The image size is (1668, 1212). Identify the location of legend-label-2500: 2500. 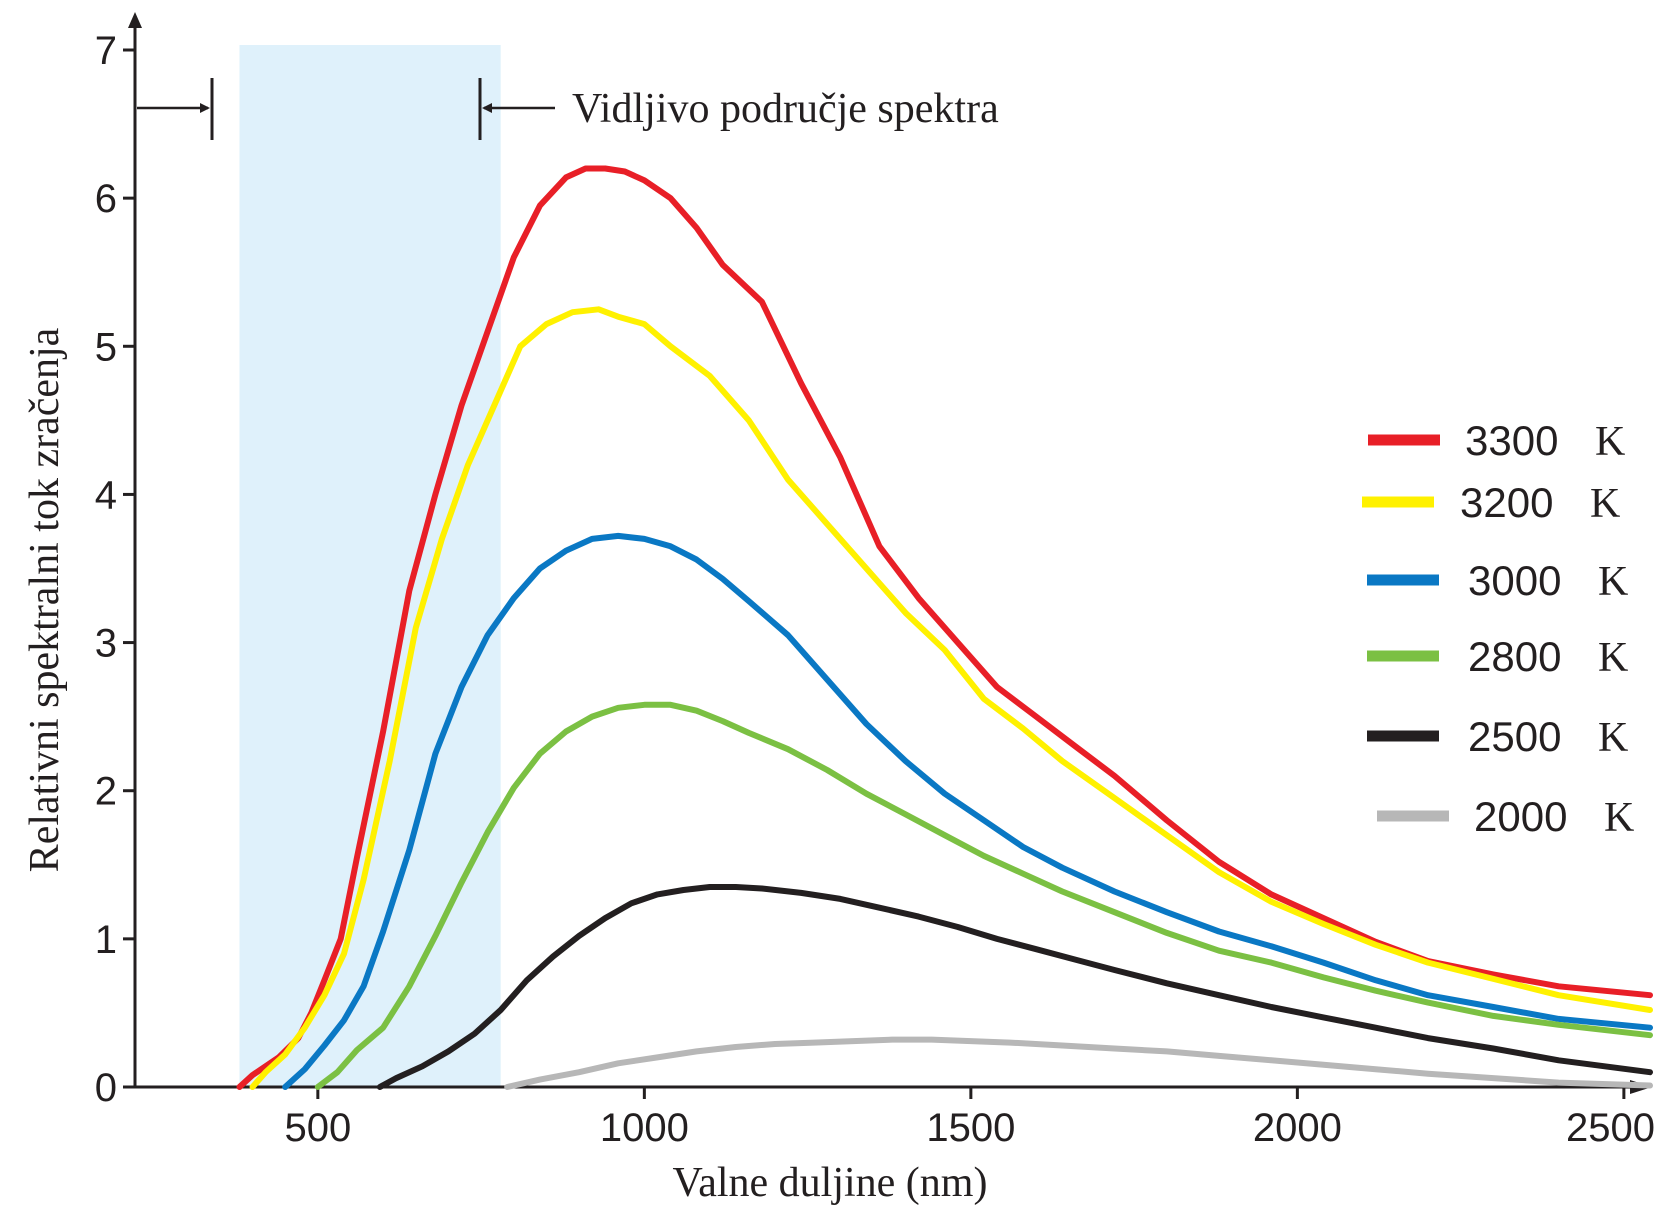
(1514, 736).